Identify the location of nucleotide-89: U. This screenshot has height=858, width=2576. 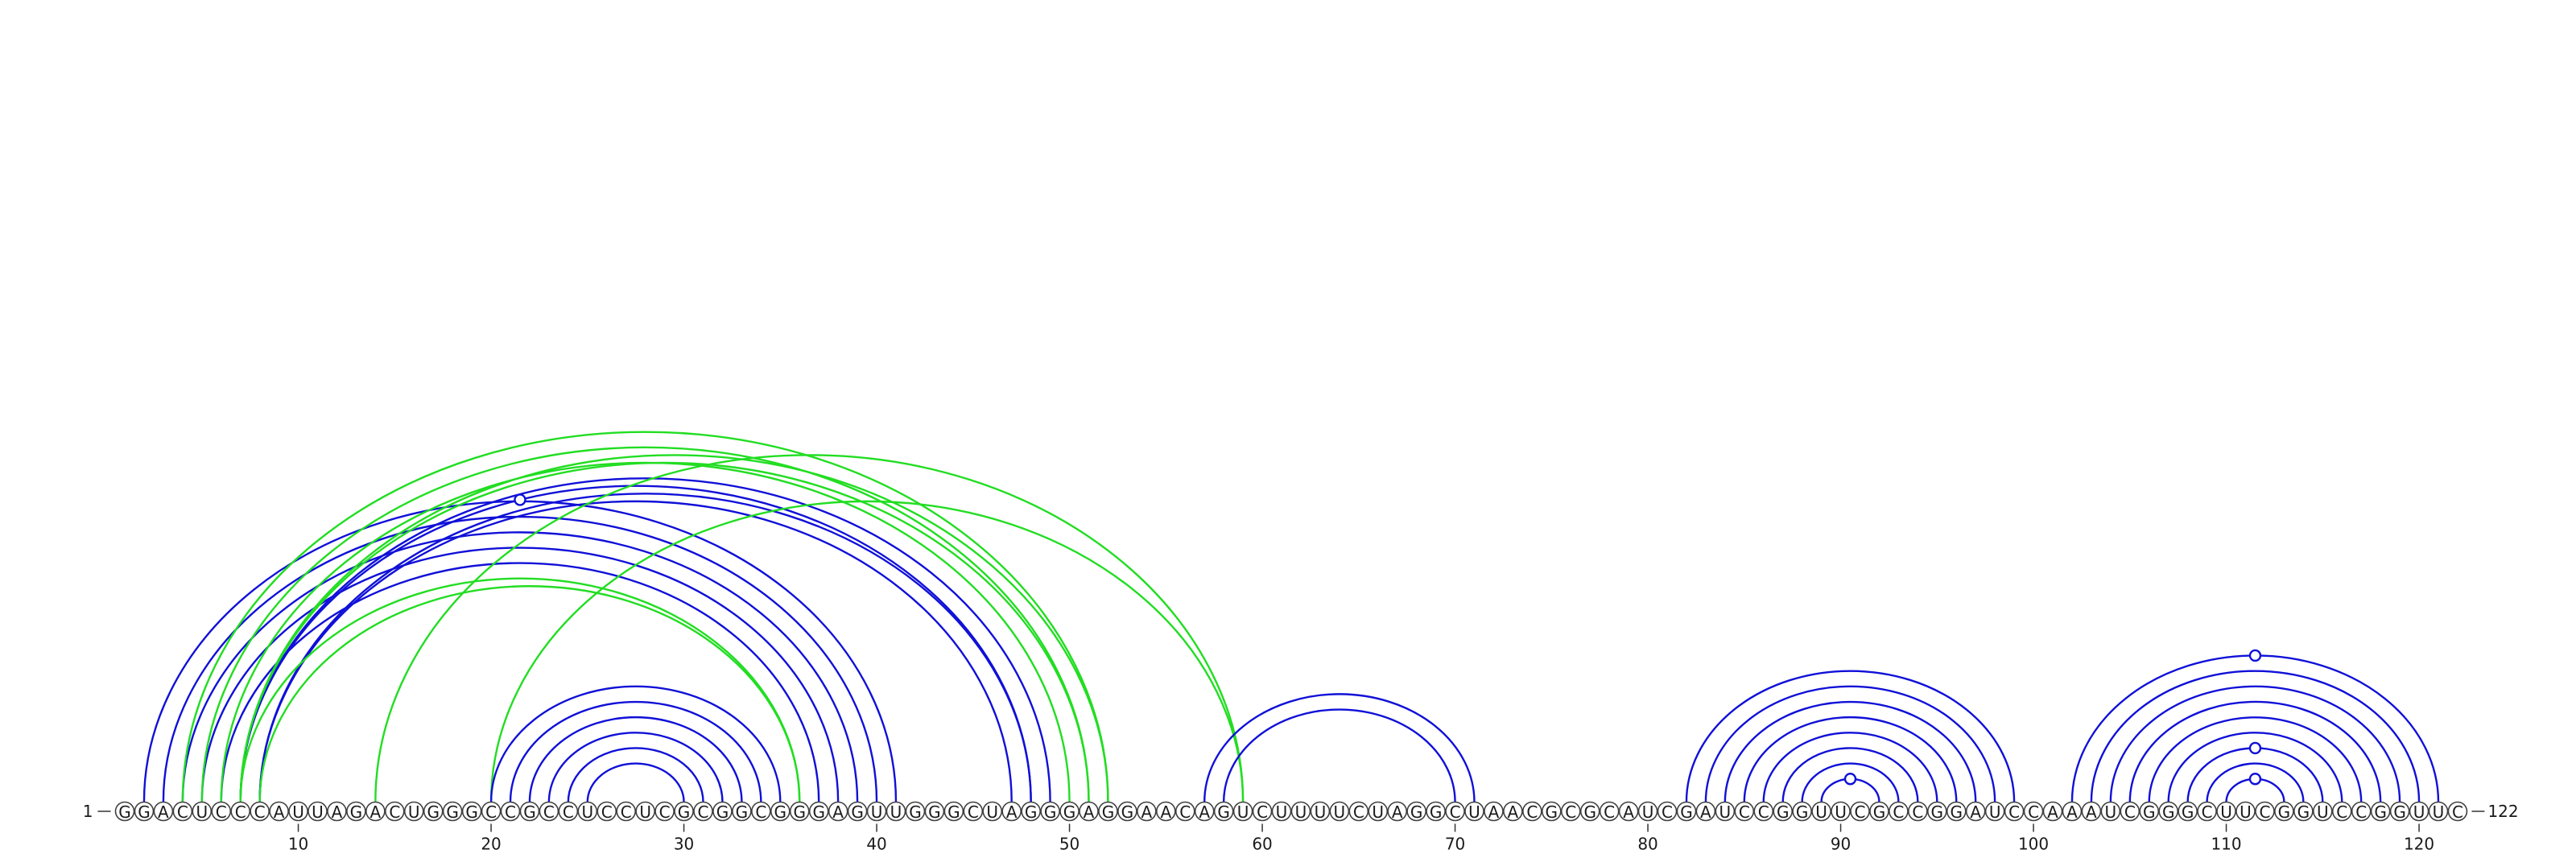
(1821, 812).